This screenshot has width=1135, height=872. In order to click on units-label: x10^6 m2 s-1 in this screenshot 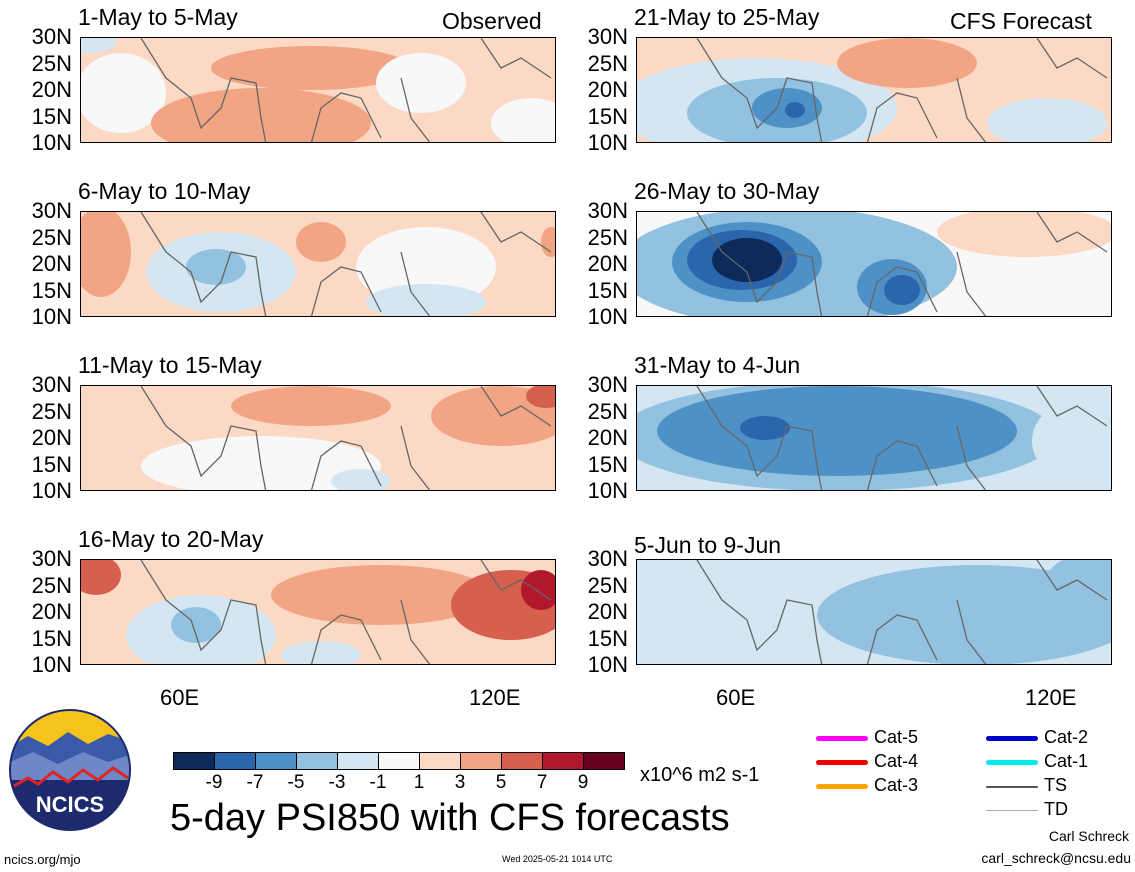, I will do `click(700, 775)`.